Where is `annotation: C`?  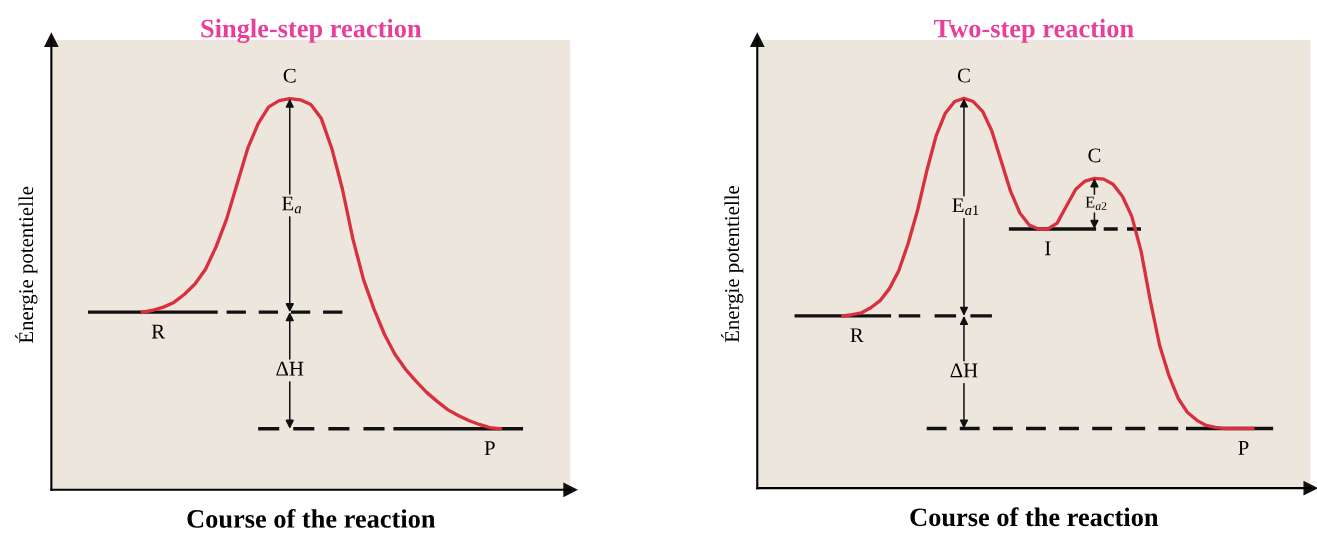 annotation: C is located at coordinates (1094, 155).